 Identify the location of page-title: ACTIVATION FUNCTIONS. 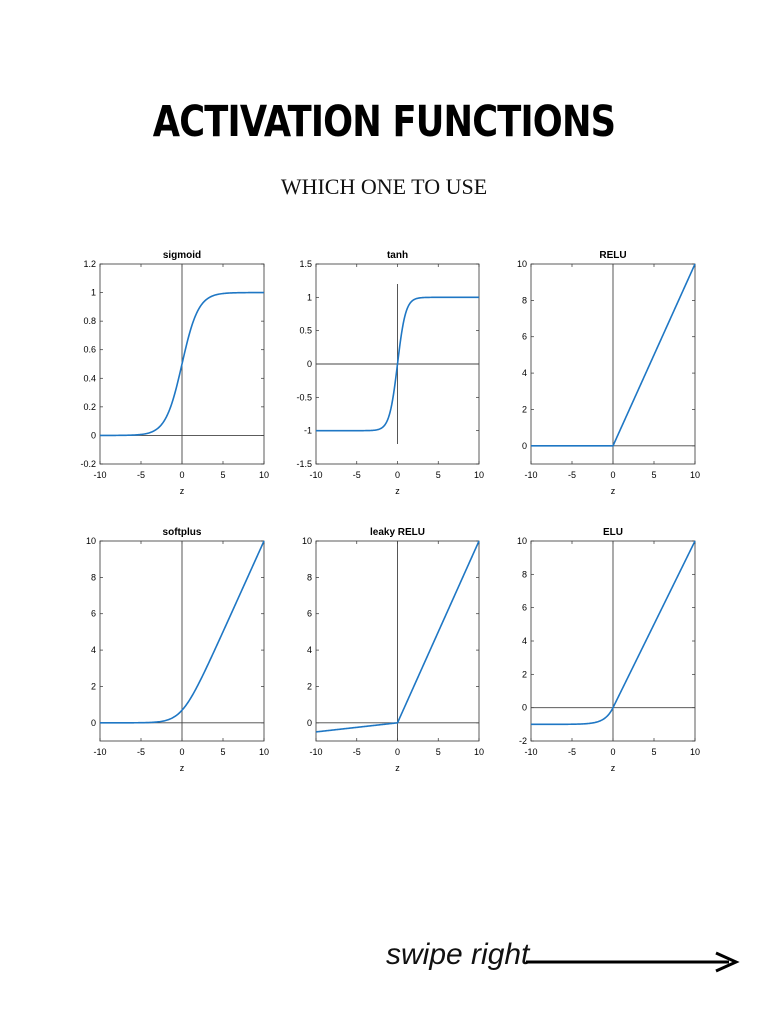
(384, 122).